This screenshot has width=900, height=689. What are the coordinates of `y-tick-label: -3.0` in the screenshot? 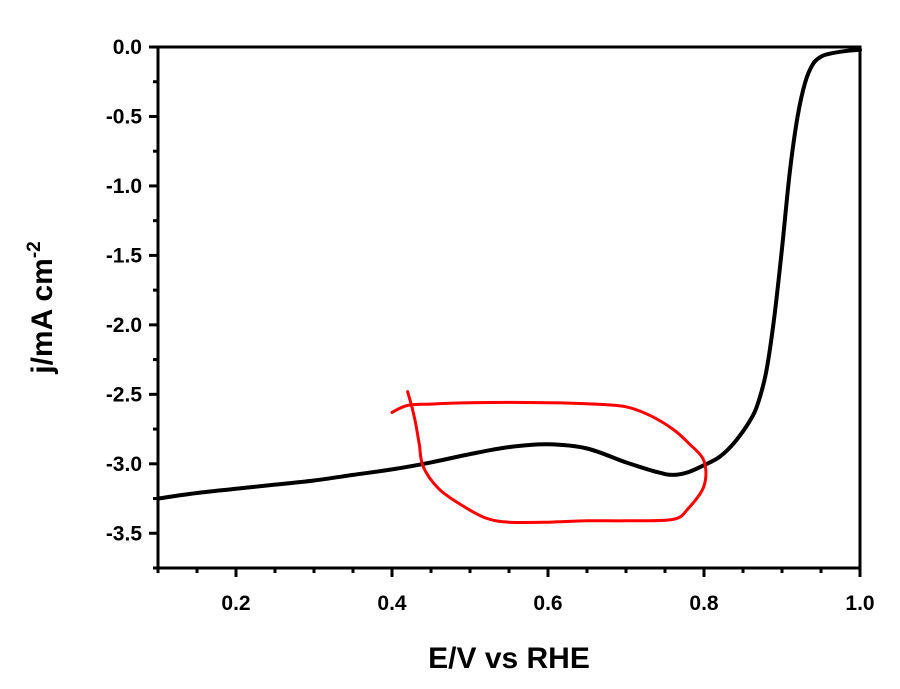 It's located at (124, 464).